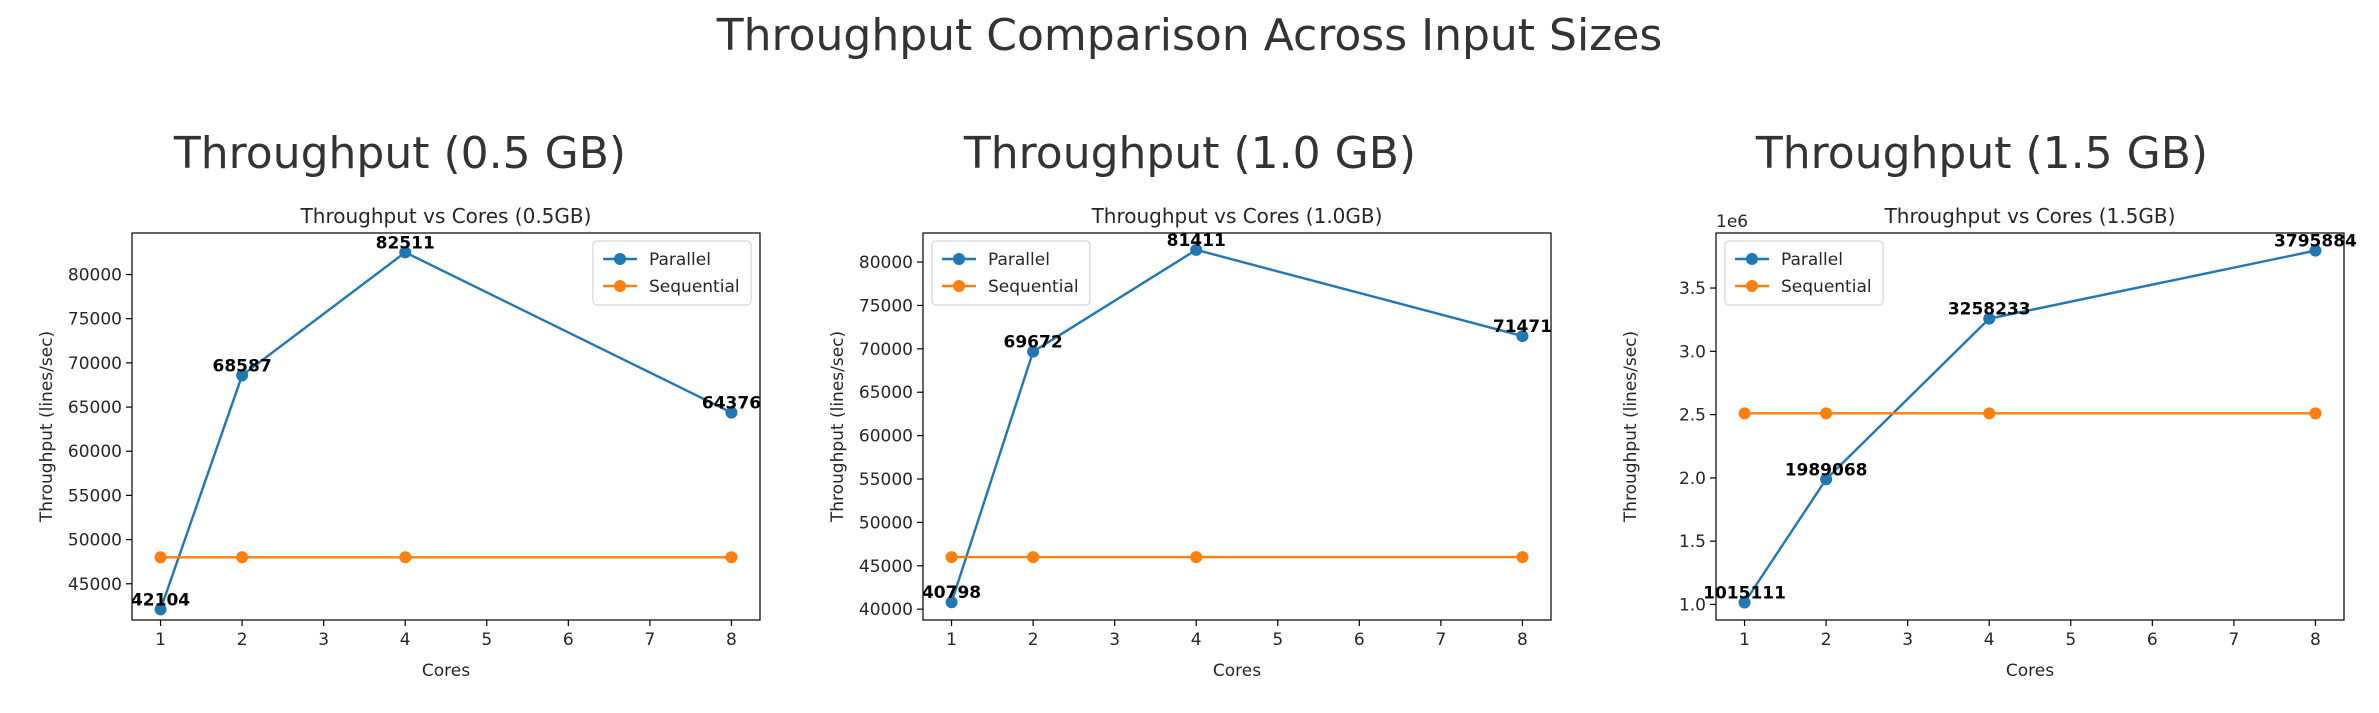  Describe the element at coordinates (951, 593) in the screenshot. I see `data-label: 40798` at that location.